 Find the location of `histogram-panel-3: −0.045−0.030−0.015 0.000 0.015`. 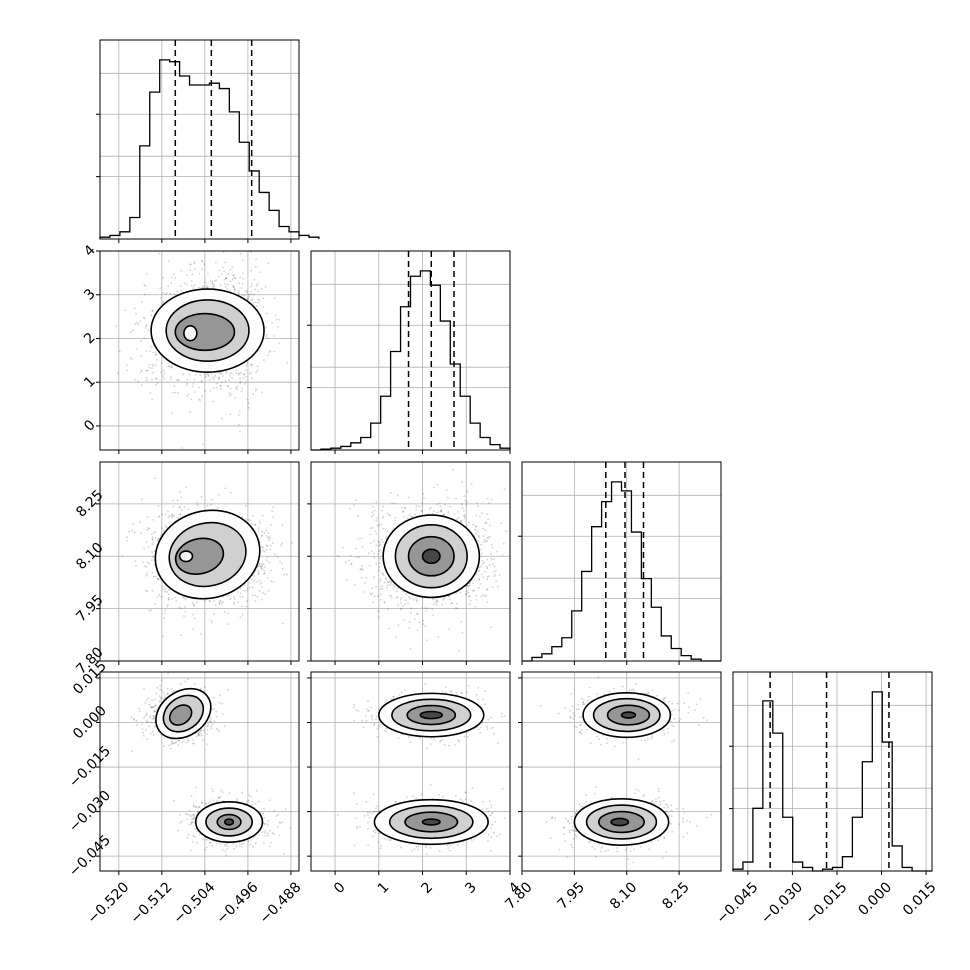

histogram-panel-3: −0.045−0.030−0.015 0.000 0.015 is located at coordinates (827, 799).